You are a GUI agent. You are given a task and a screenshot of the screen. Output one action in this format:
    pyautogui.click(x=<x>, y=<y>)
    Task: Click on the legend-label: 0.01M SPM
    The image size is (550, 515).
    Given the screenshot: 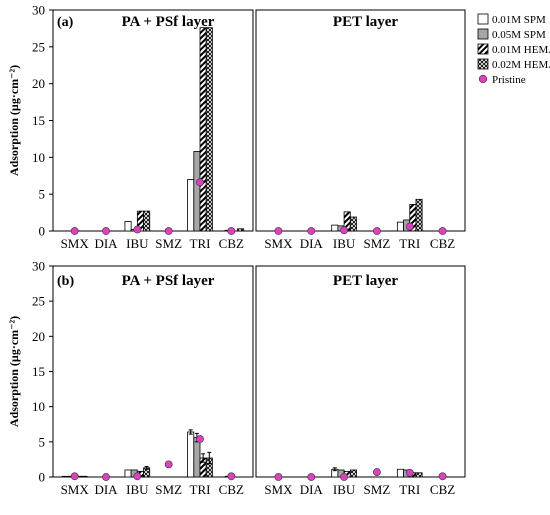 What is the action you would take?
    pyautogui.click(x=519, y=20)
    